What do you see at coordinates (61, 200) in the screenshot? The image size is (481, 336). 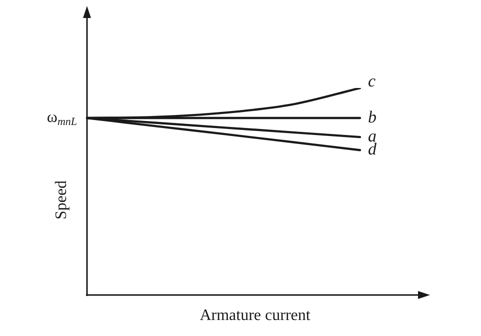 I see `y-axis-title: Speed` at bounding box center [61, 200].